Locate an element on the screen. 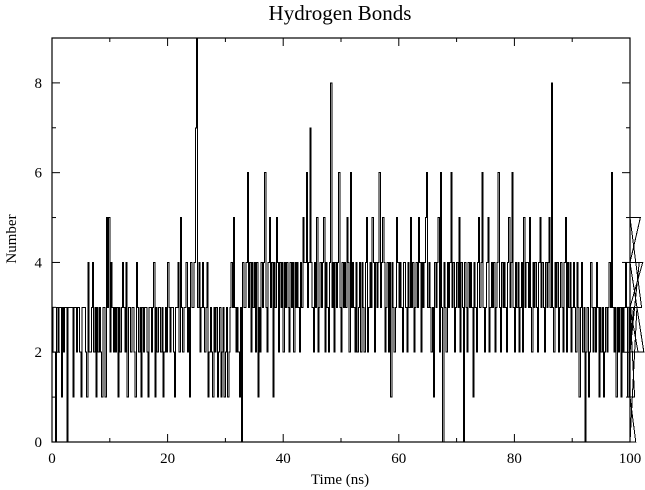 The height and width of the screenshot is (490, 645). x-tick-label: 20 is located at coordinates (167, 459).